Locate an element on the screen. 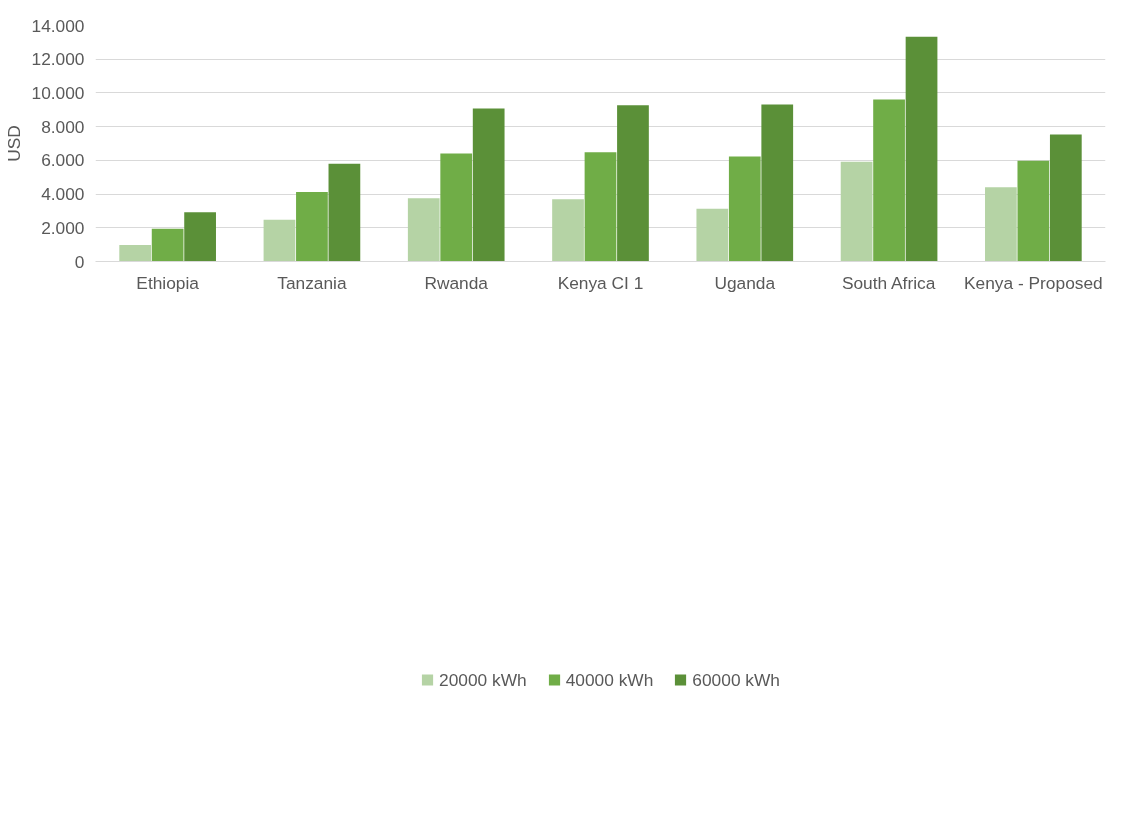 The height and width of the screenshot is (821, 1129). y-tick-label: 14.000 is located at coordinates (58, 25).